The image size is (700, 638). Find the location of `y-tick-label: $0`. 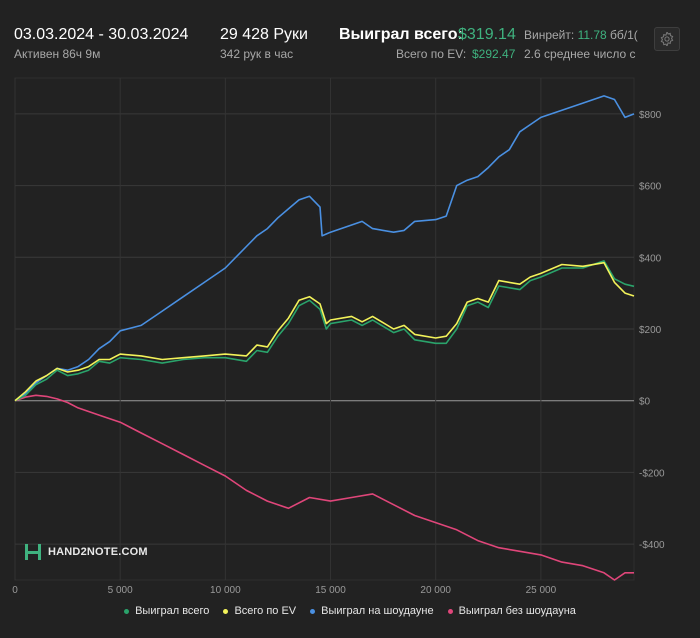

y-tick-label: $0 is located at coordinates (645, 402).